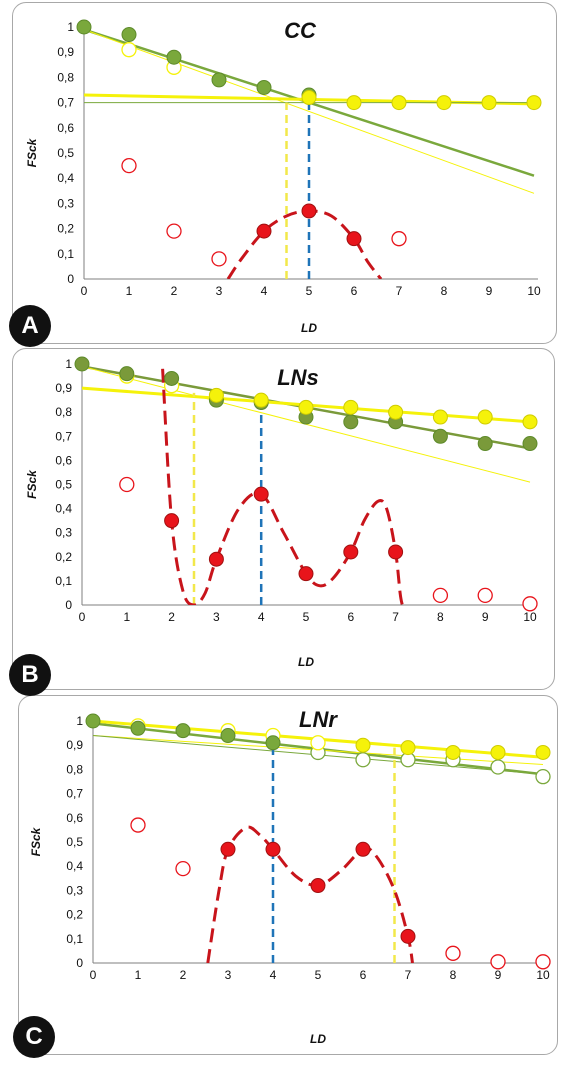 The height and width of the screenshot is (1079, 561). Describe the element at coordinates (63, 533) in the screenshot. I see `y-tick-label: 0,3` at that location.